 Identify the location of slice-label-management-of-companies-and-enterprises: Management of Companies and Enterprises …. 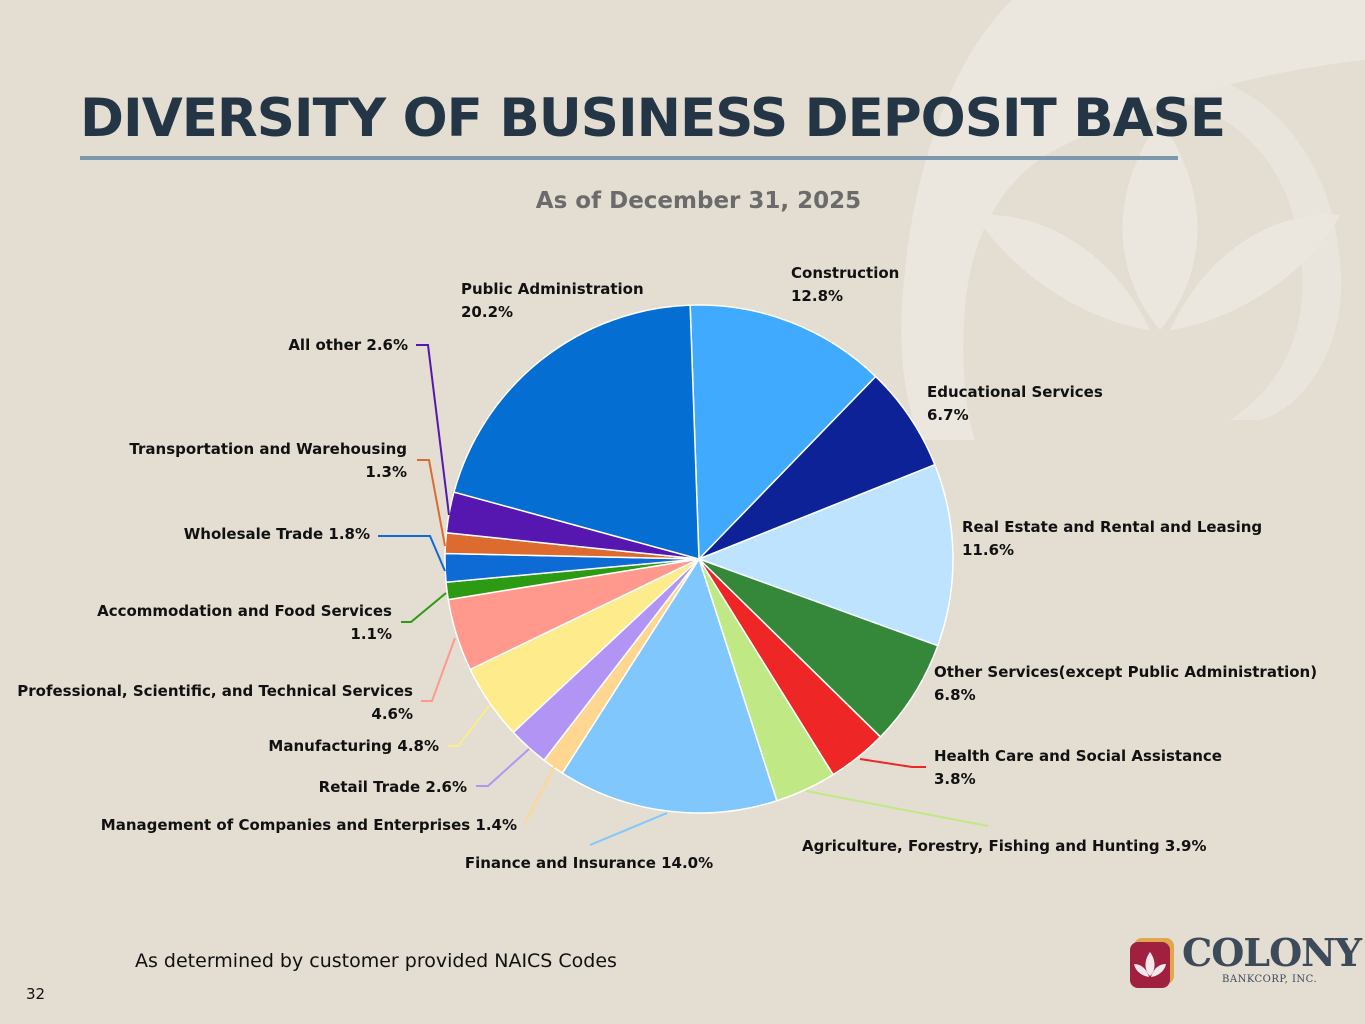
(309, 825).